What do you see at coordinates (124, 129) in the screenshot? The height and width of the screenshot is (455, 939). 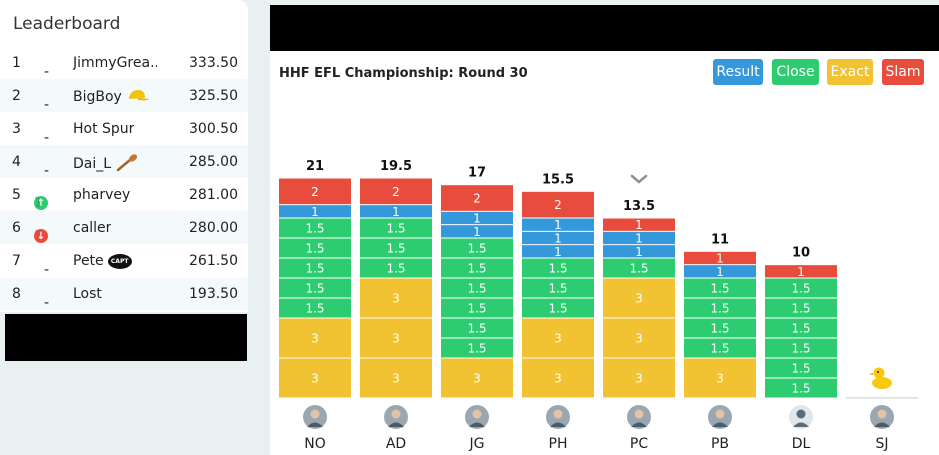 I see `leaderboard-row: 3 - Hot Spur 300.50` at bounding box center [124, 129].